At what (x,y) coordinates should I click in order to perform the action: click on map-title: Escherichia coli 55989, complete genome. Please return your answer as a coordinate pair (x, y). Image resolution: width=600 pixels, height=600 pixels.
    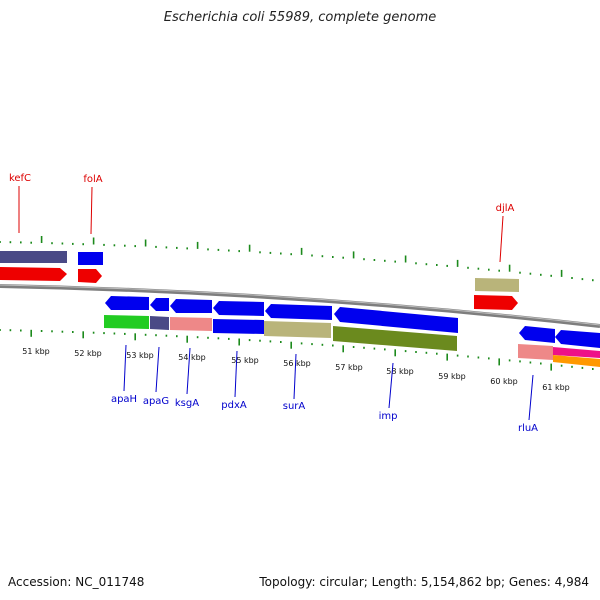
    Looking at the image, I should click on (300, 17).